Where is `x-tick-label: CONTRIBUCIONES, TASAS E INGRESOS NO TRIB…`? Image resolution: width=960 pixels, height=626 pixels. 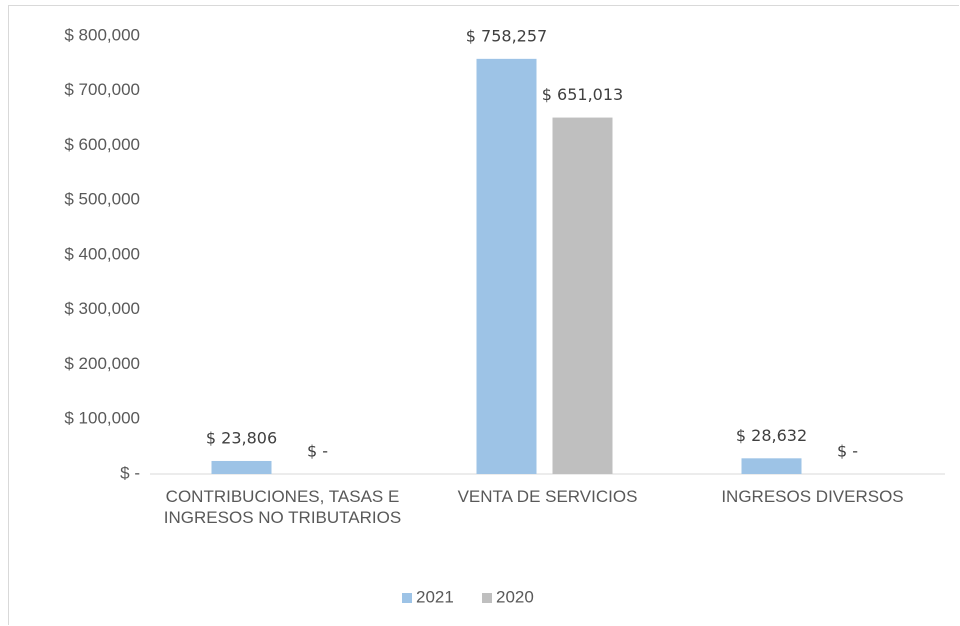 x-tick-label: CONTRIBUCIONES, TASAS E INGRESOS NO TRIB… is located at coordinates (282, 507).